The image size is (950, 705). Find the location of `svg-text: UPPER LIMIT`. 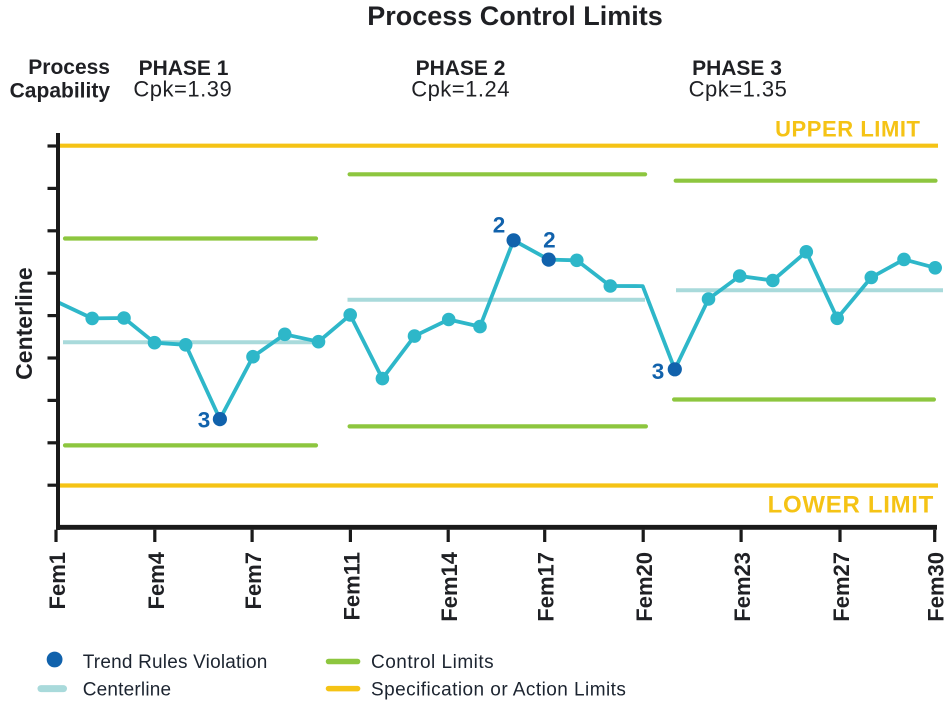

svg-text: UPPER LIMIT is located at coordinates (847, 129).